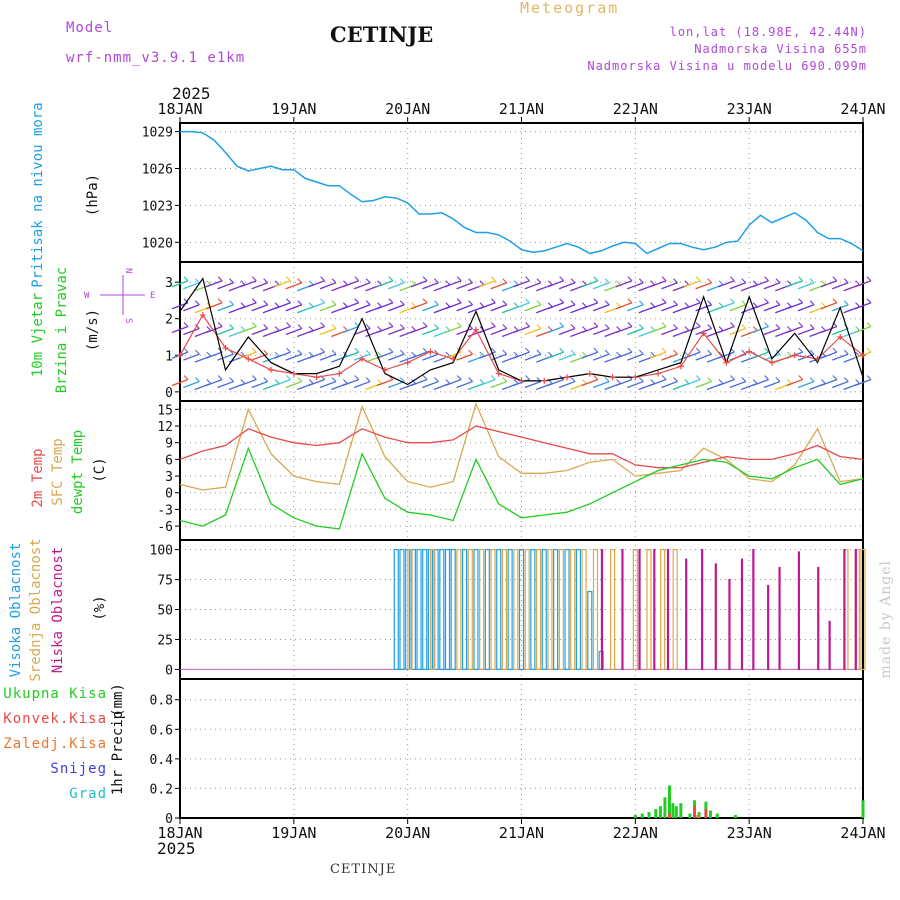 The height and width of the screenshot is (900, 900). I want to click on legend-snow: Snijeg, so click(78, 769).